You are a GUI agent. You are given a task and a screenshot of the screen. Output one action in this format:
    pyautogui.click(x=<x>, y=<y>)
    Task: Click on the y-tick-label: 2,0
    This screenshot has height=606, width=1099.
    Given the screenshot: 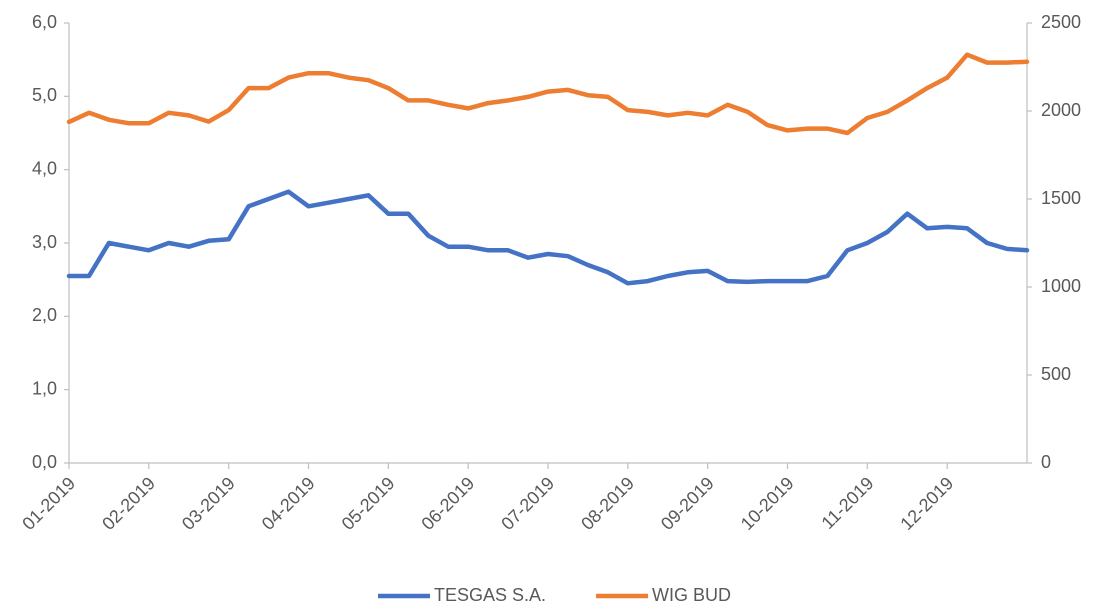 What is the action you would take?
    pyautogui.click(x=44, y=315)
    